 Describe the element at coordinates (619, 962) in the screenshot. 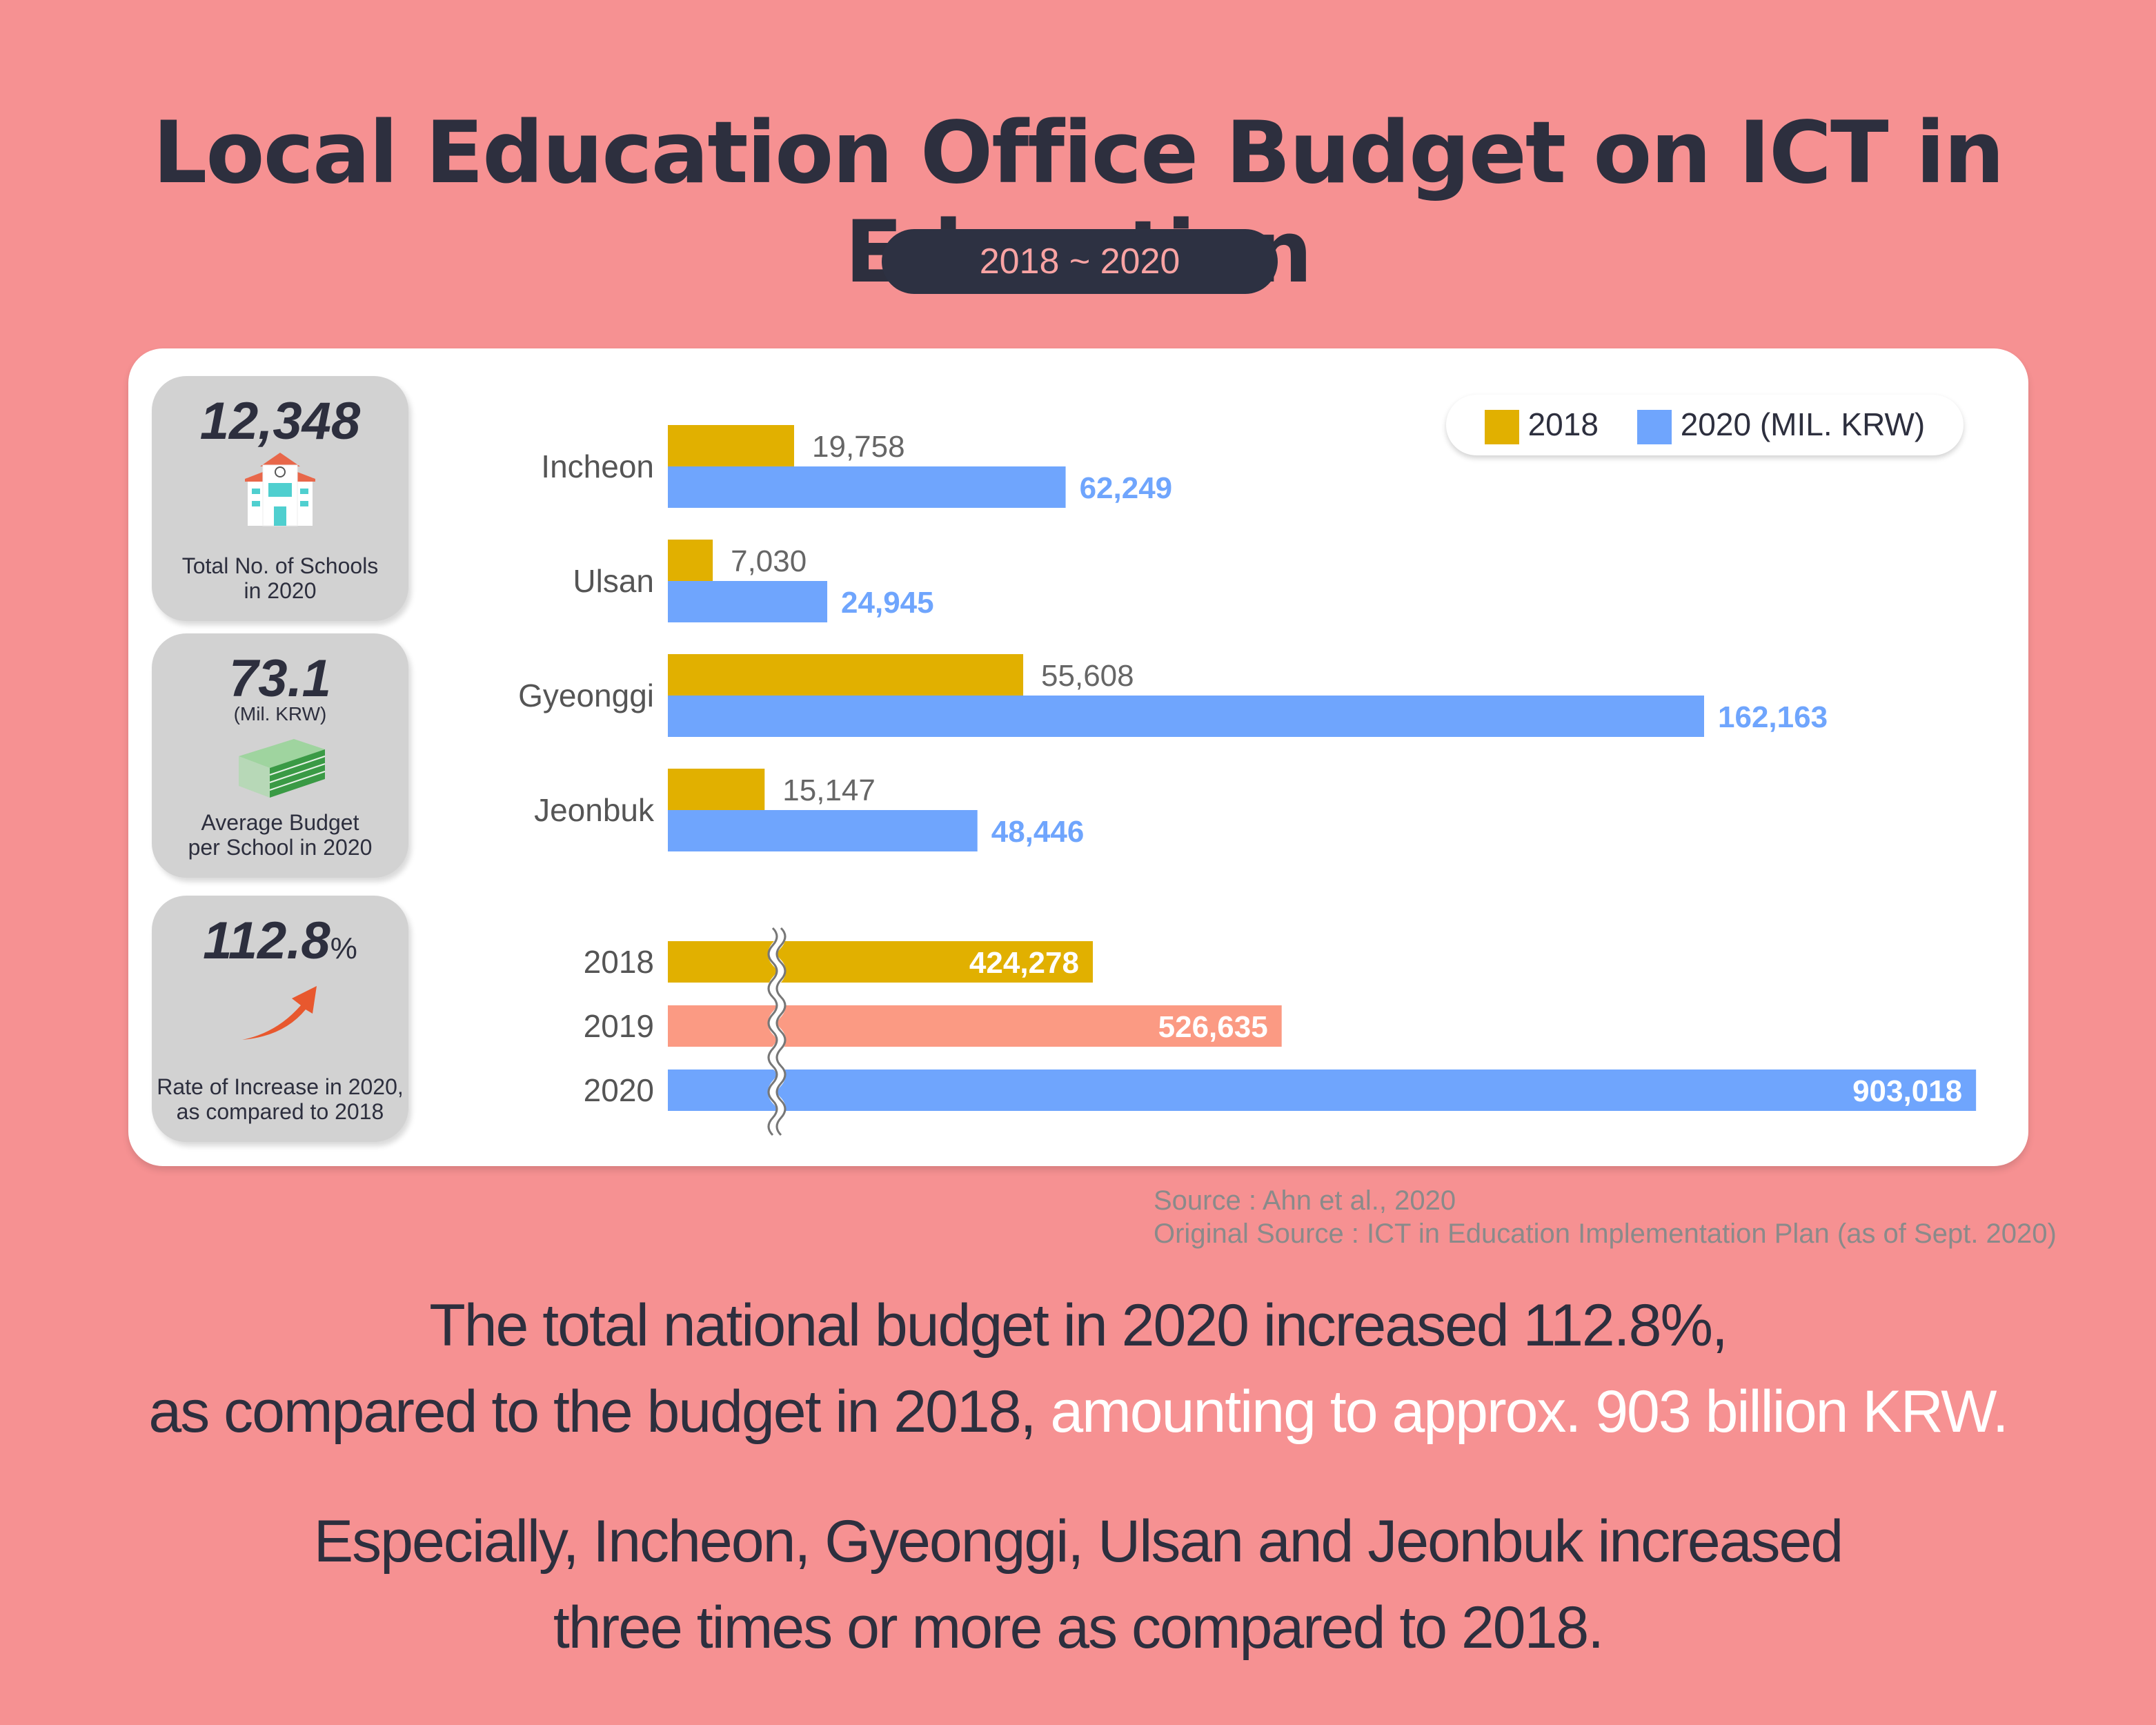

I see `category-label: 2018` at that location.